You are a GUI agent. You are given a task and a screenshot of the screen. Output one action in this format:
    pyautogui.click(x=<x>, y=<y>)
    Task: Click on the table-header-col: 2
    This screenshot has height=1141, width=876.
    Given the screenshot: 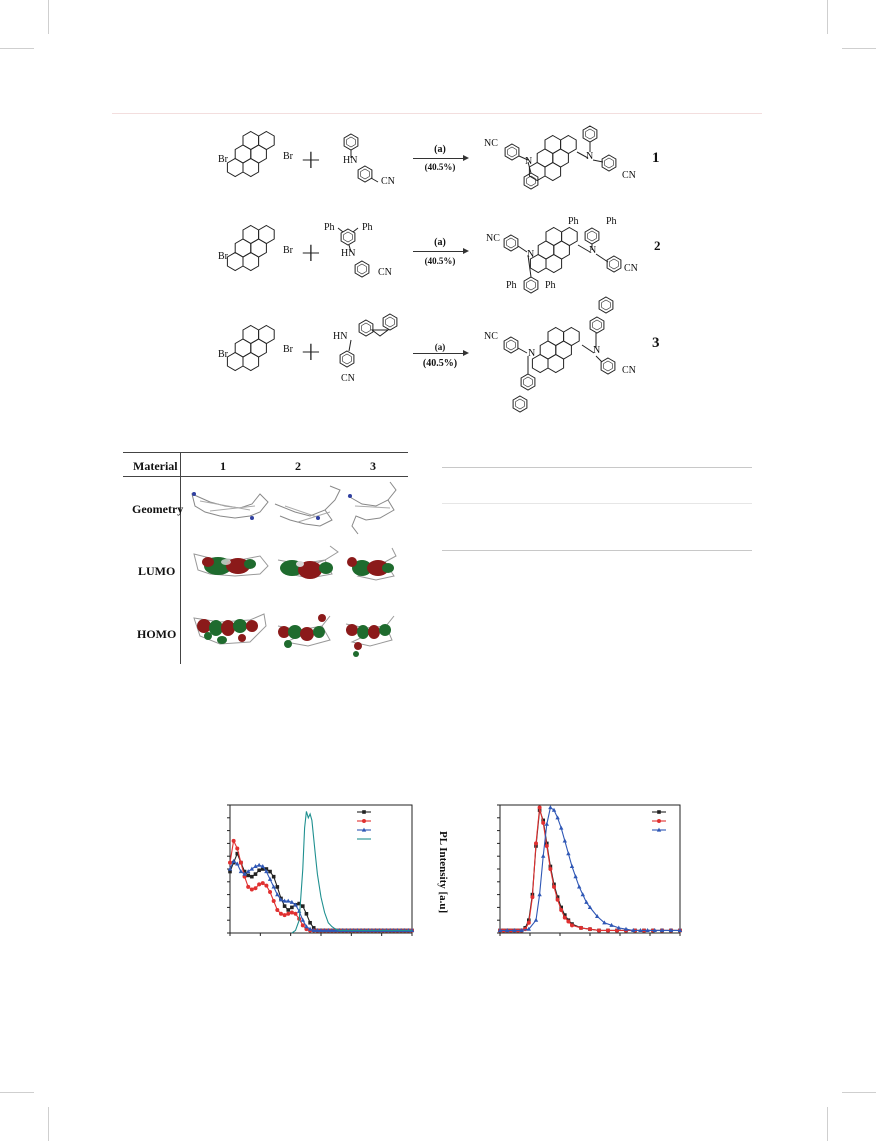 What is the action you would take?
    pyautogui.click(x=298, y=466)
    